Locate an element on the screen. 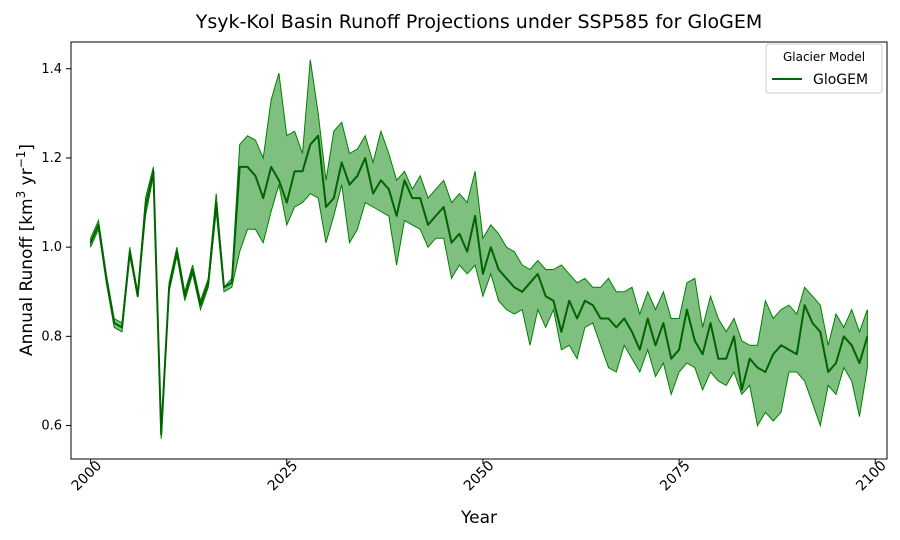  y-axis-label: Annual Runoff [km3 yr−1] is located at coordinates (25, 250).